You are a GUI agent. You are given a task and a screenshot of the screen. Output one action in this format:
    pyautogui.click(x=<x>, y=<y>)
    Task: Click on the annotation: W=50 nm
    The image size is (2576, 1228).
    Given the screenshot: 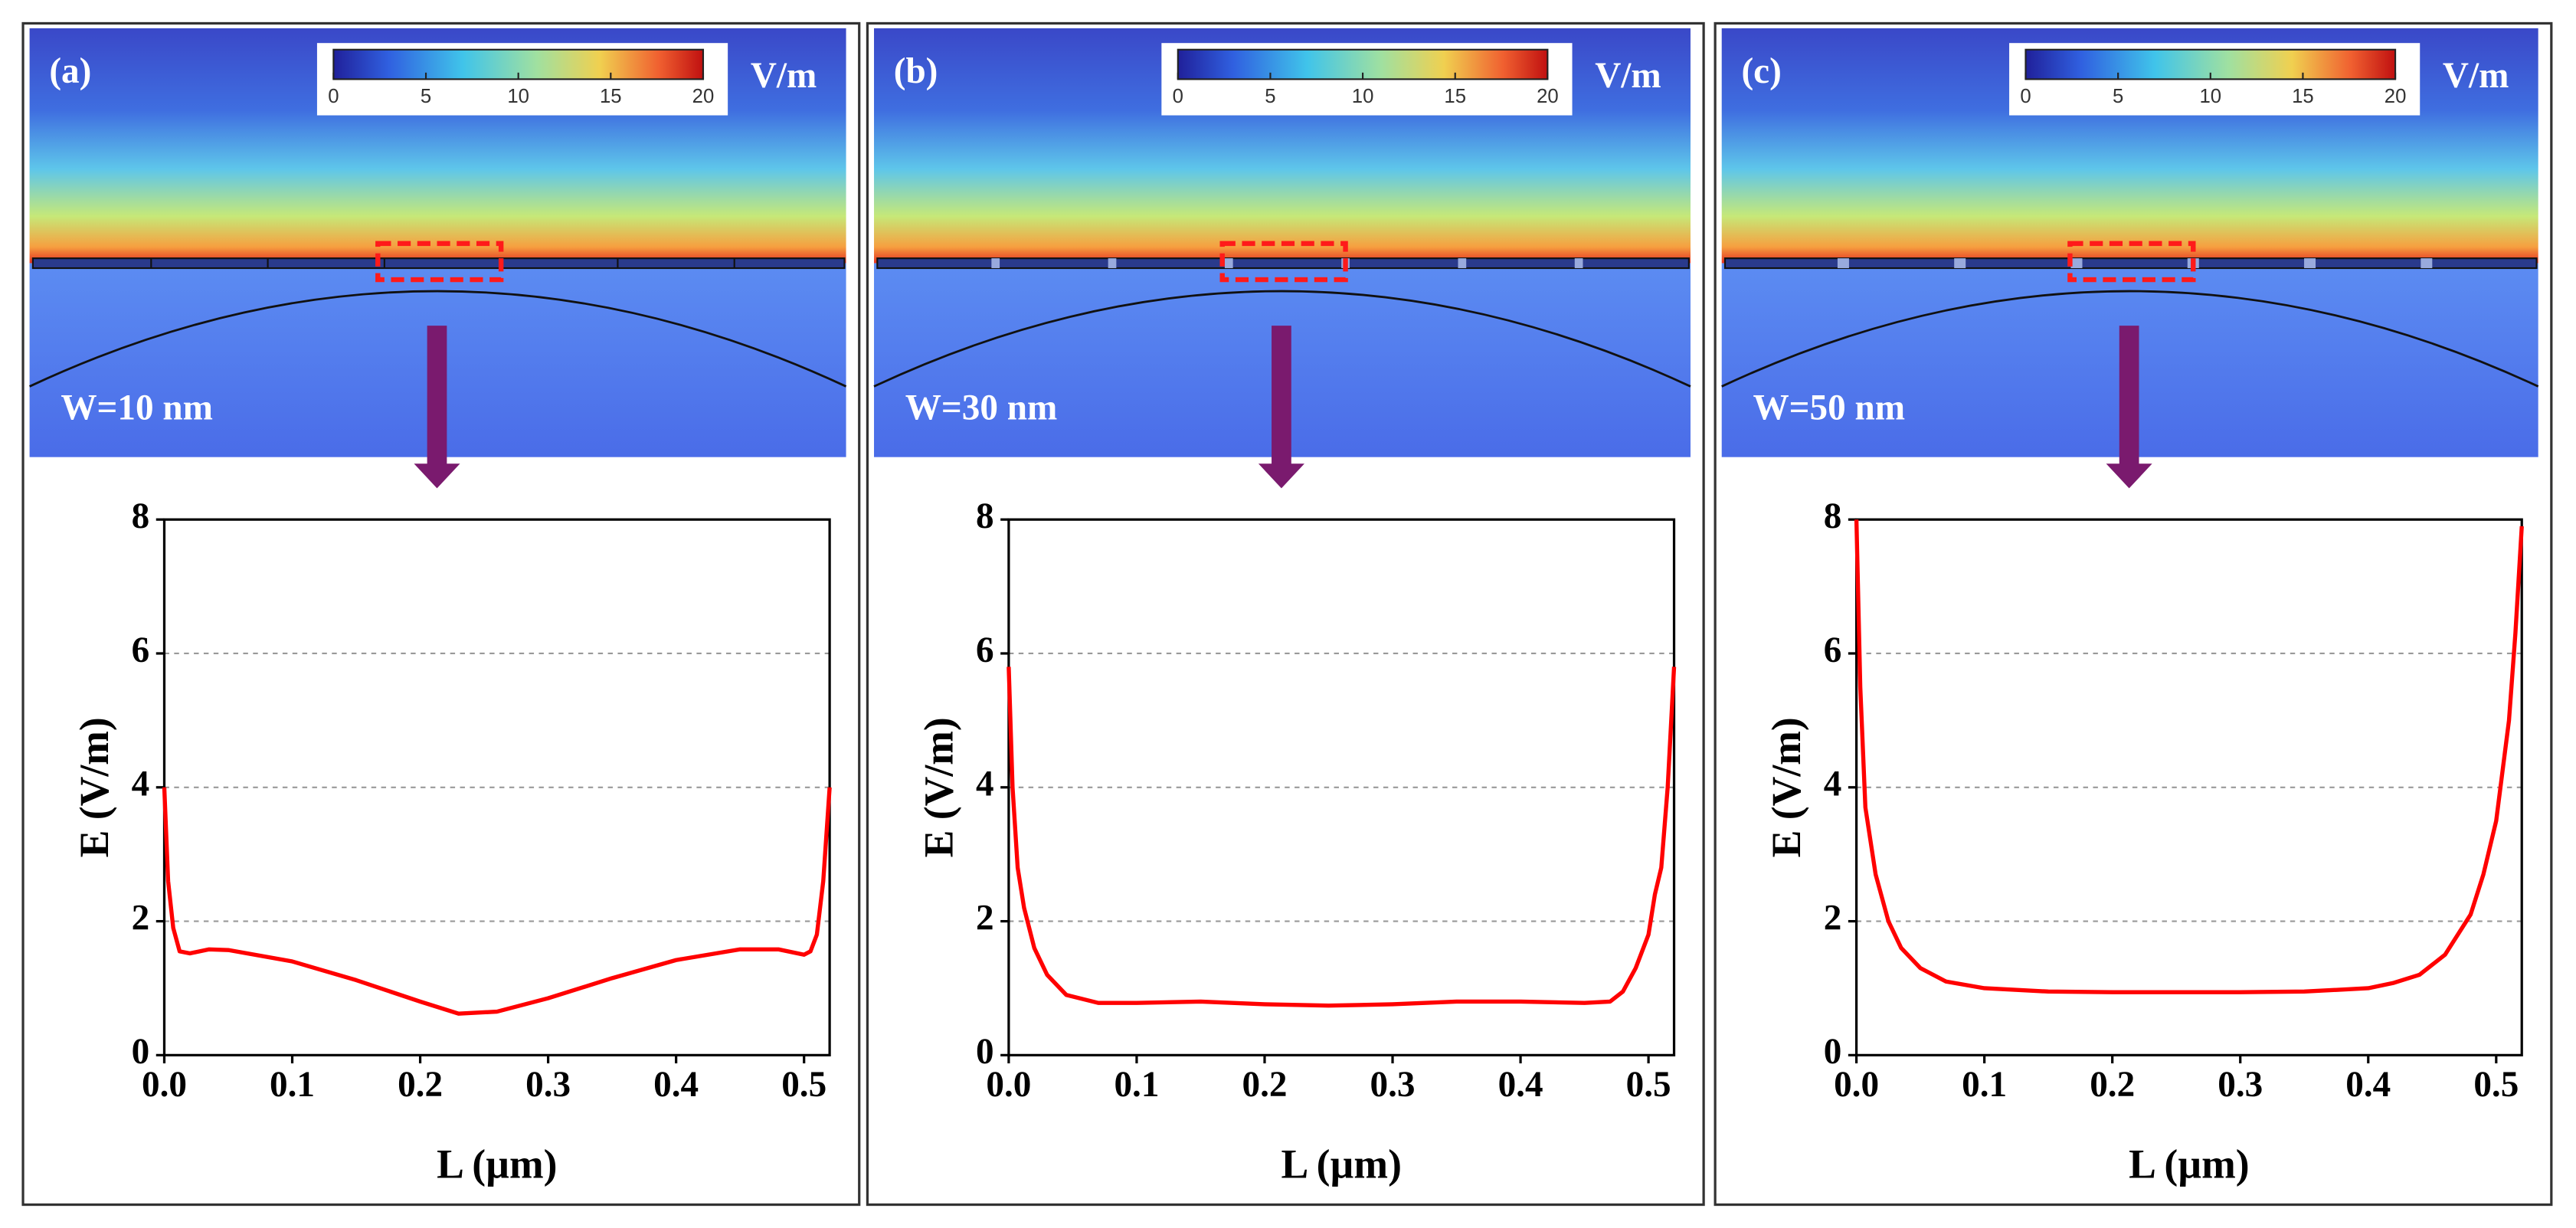 What is the action you would take?
    pyautogui.click(x=1829, y=408)
    